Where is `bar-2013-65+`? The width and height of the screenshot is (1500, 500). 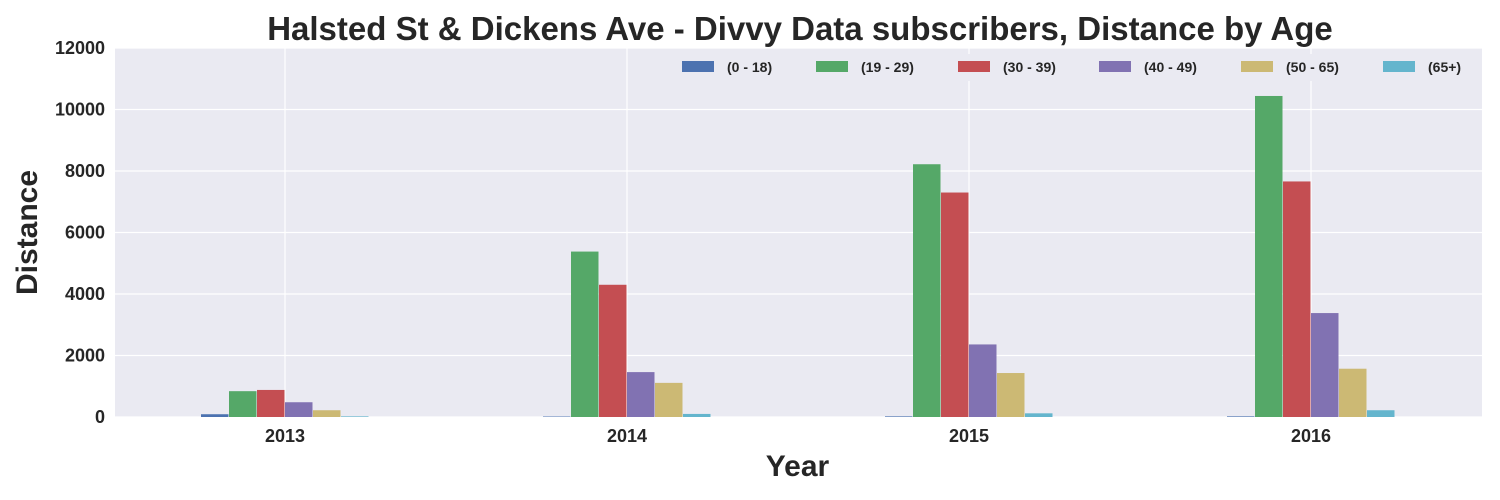
bar-2013-65+ is located at coordinates (355, 416).